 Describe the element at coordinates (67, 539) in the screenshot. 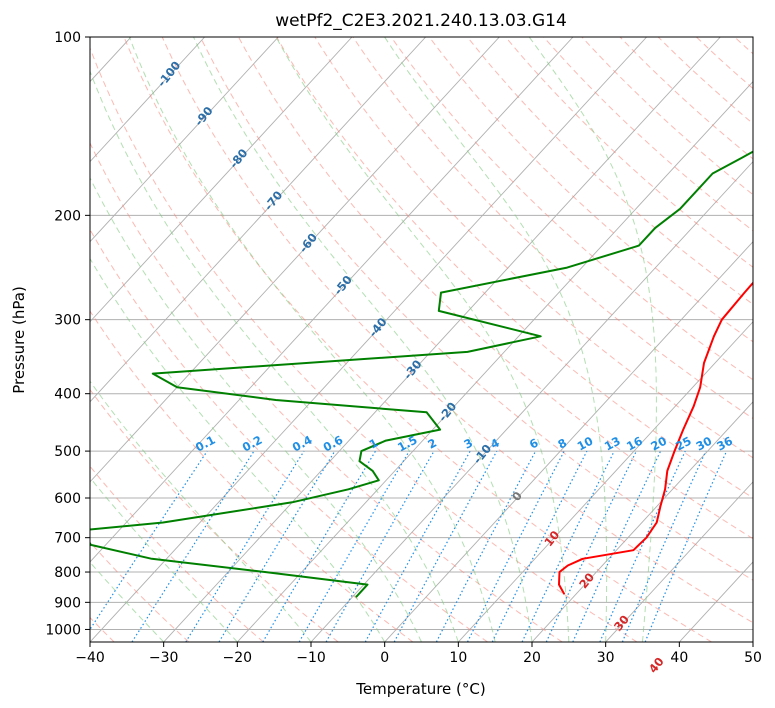

I see `y-tick-label: 700` at that location.